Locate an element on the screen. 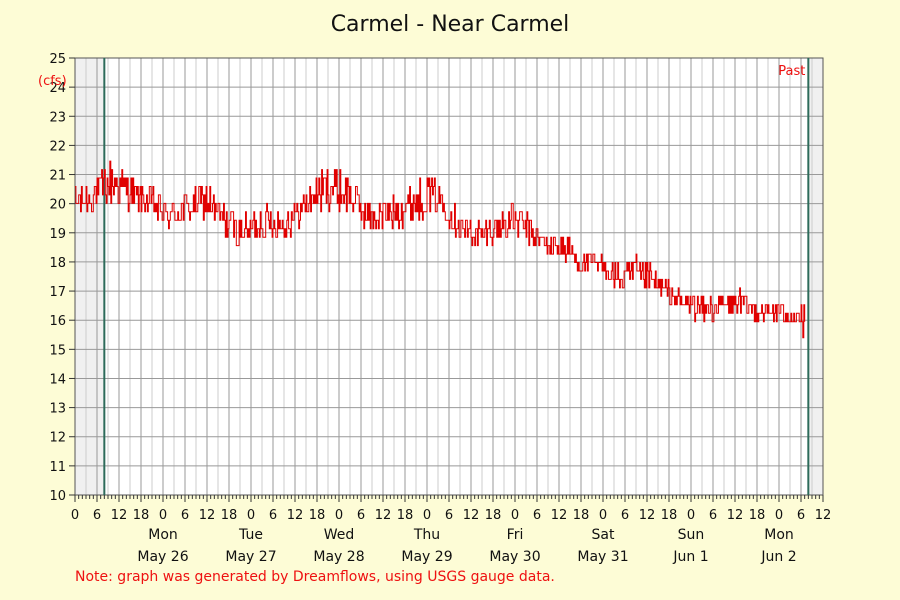 This screenshot has width=900, height=600. y-axis-unit-label: (cfs) is located at coordinates (52, 81).